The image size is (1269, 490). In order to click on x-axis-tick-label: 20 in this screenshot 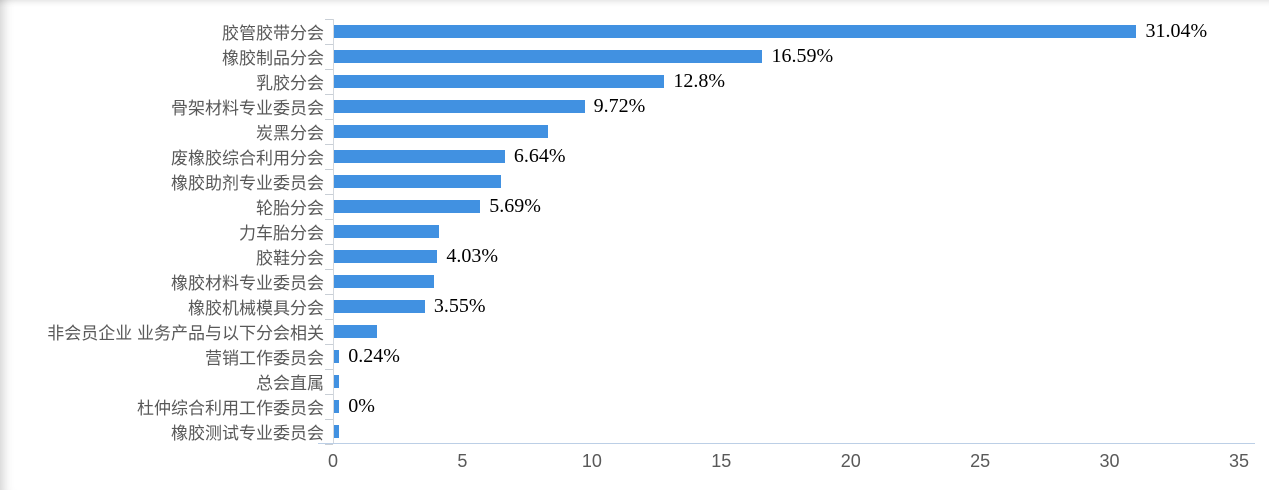, I will do `click(850, 461)`.